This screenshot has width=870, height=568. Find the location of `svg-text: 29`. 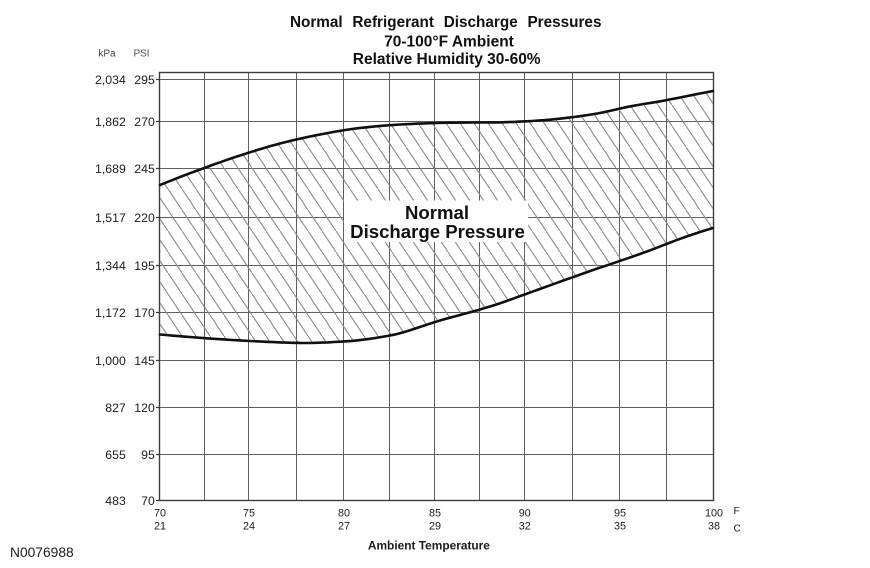

svg-text: 29 is located at coordinates (435, 526).